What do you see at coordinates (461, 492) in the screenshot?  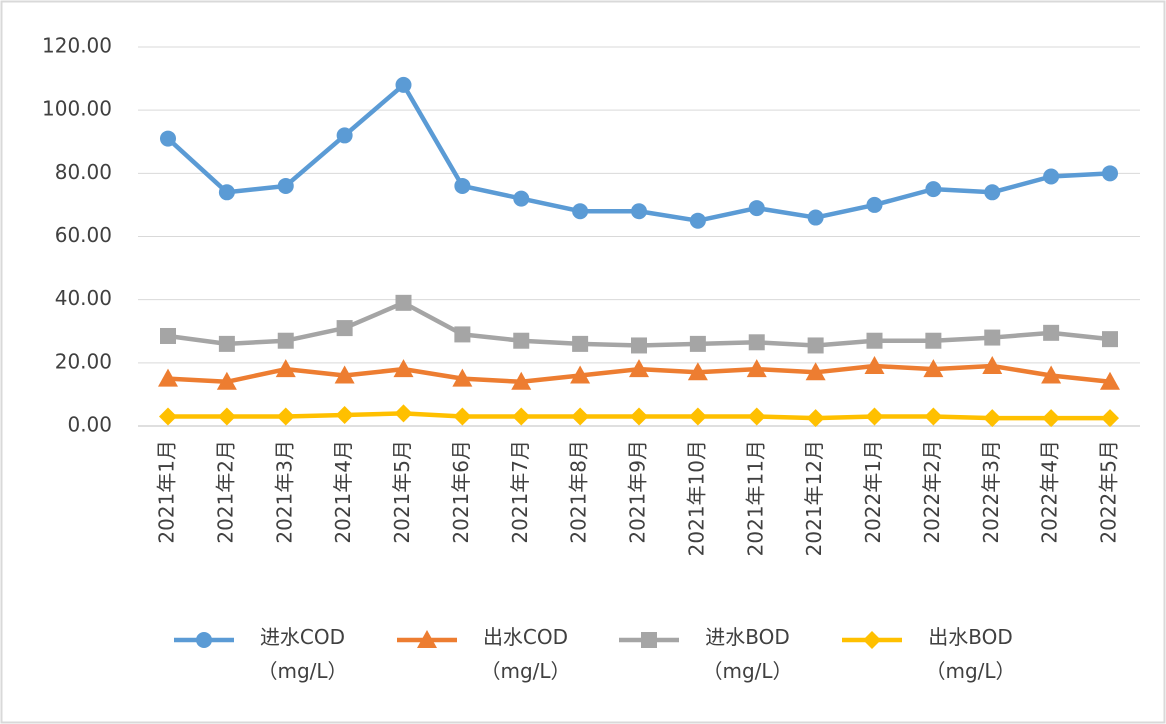 I see `x-tick-label: 2021年6月` at bounding box center [461, 492].